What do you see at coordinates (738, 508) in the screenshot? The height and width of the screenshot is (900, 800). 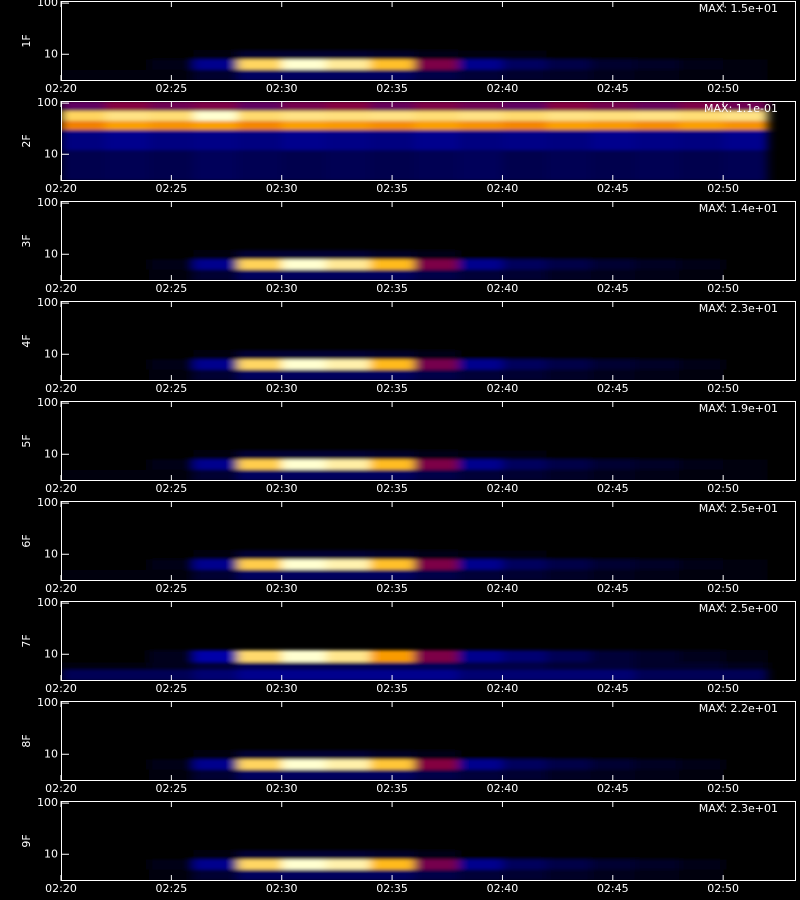 I see `max-annotation: MAX: 2.5e+01` at bounding box center [738, 508].